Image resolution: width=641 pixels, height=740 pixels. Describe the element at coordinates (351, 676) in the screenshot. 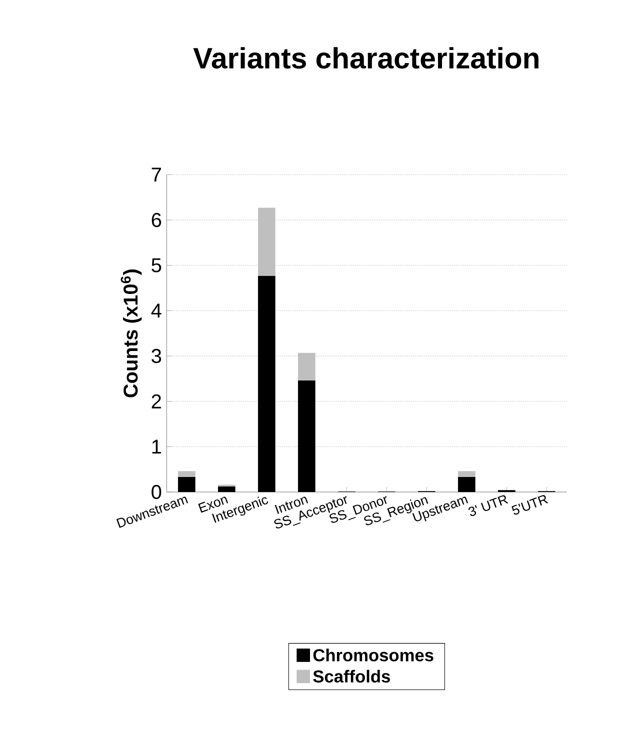

I see `legend-label: Scaffolds` at that location.